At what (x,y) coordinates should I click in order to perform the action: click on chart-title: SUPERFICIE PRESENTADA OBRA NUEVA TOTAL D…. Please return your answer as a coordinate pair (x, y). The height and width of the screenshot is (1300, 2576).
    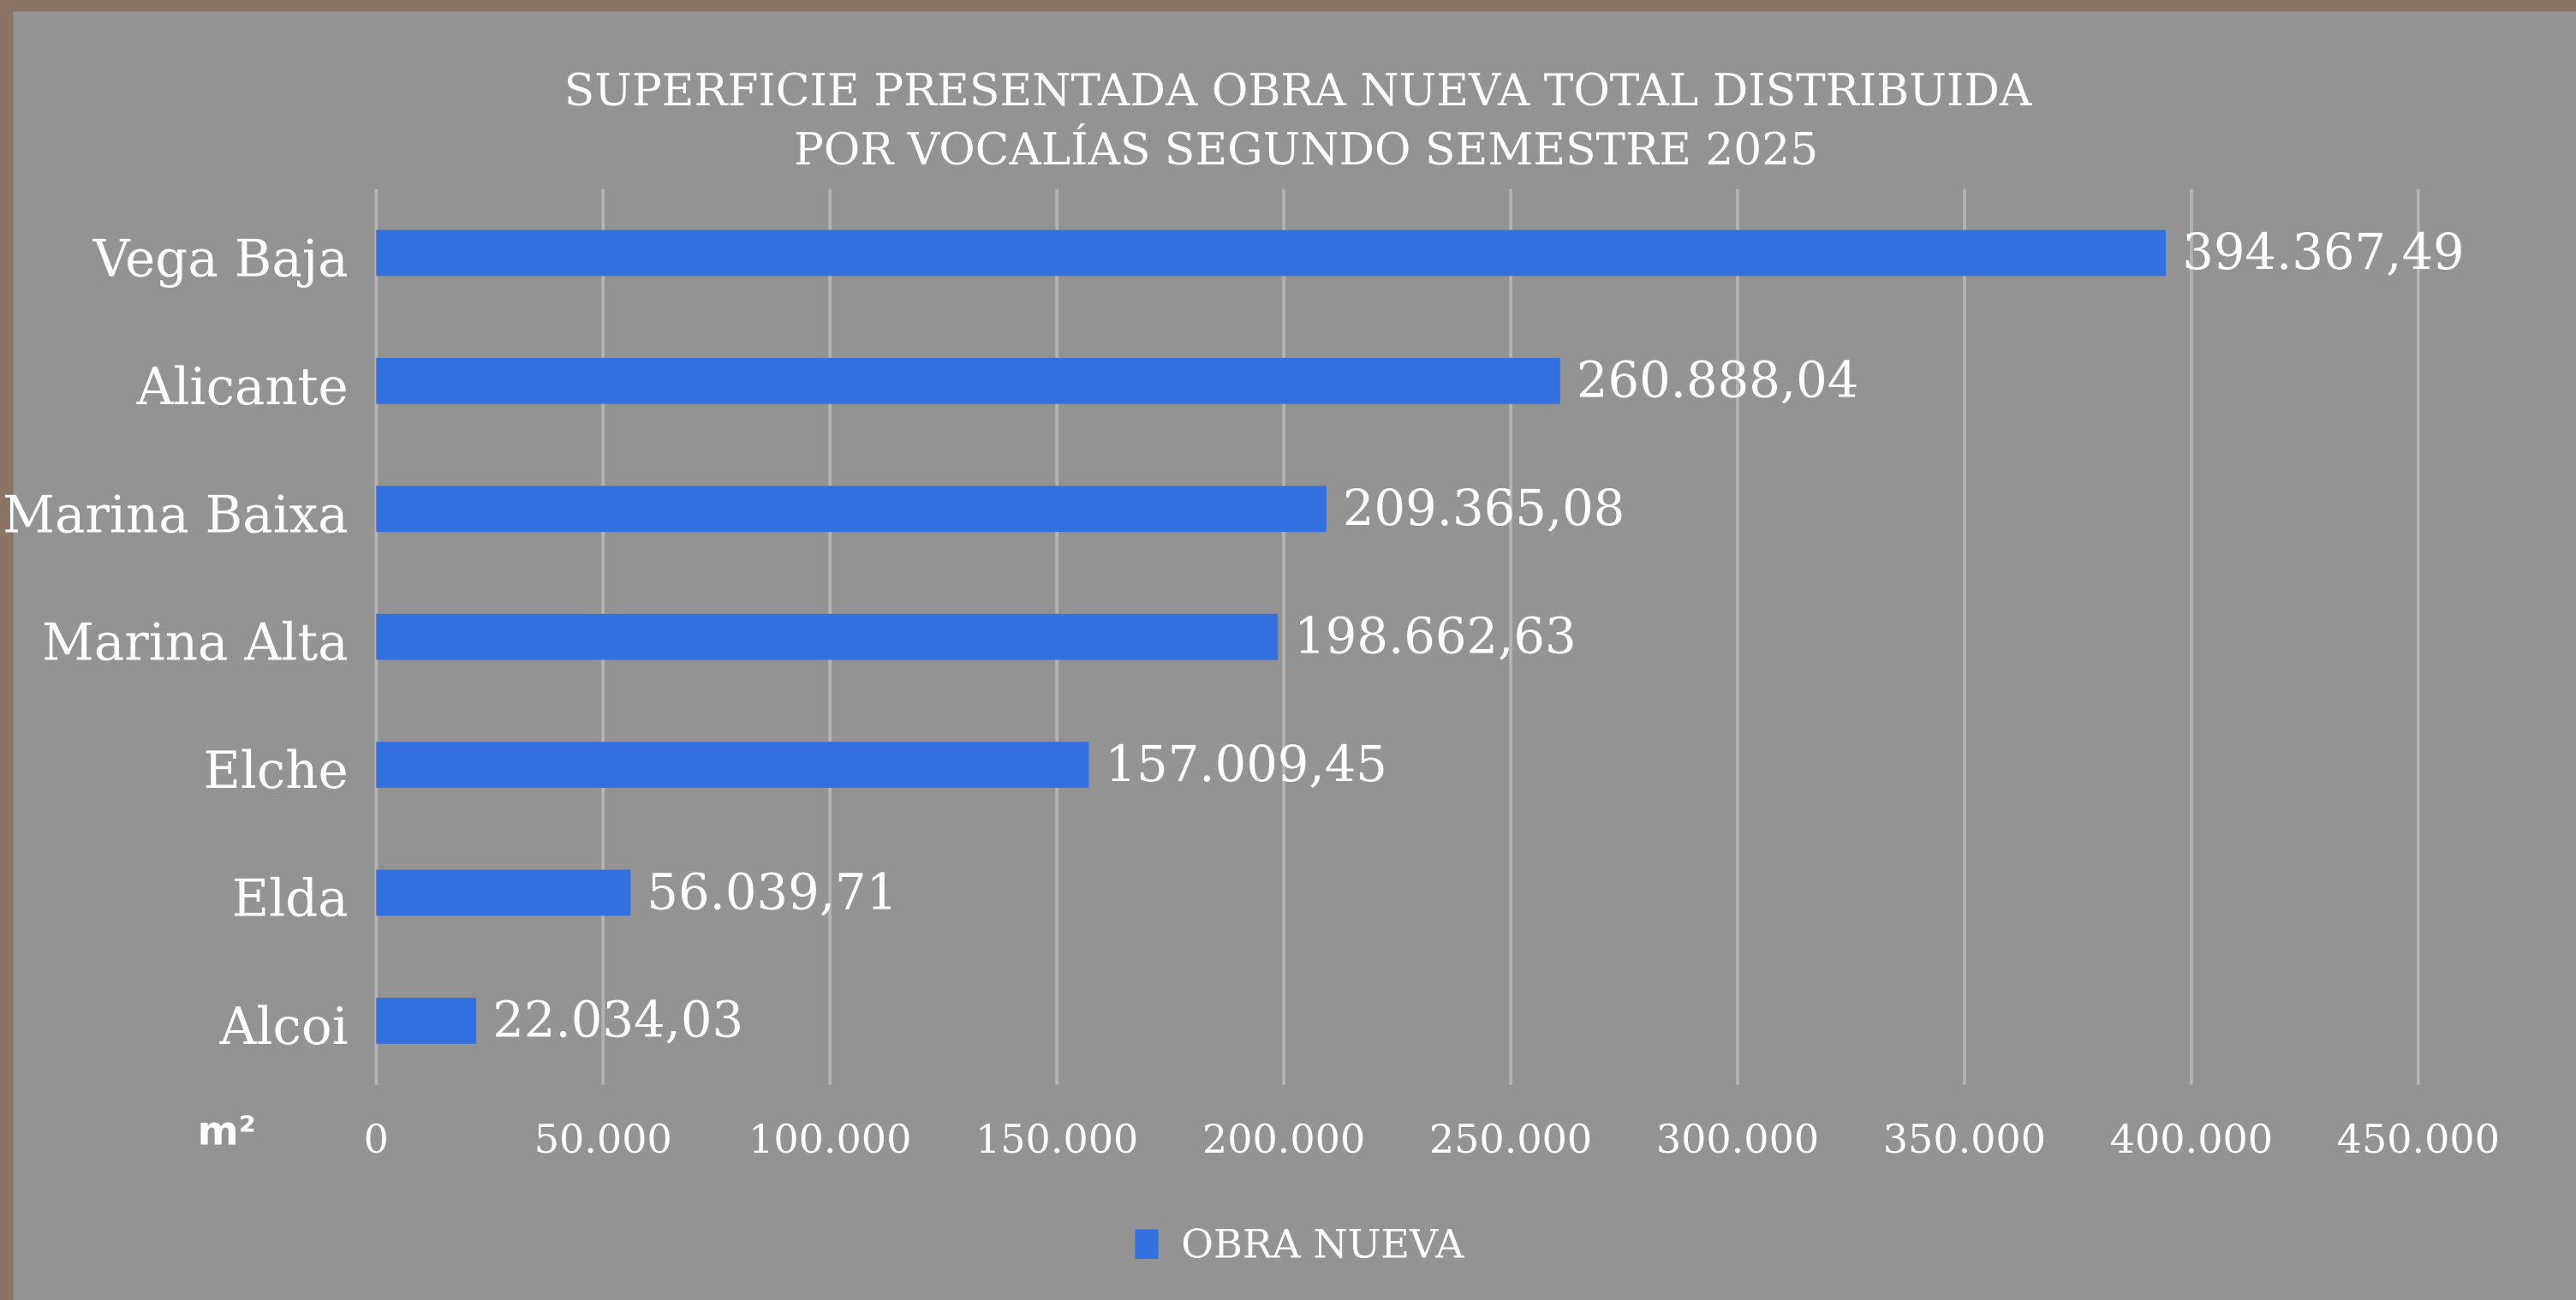
    Looking at the image, I should click on (1298, 90).